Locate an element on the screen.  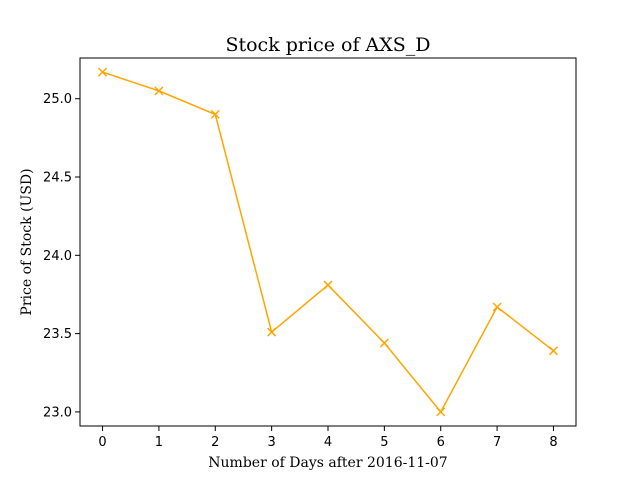
y-tick-label-0: 23.0 is located at coordinates (57, 412).